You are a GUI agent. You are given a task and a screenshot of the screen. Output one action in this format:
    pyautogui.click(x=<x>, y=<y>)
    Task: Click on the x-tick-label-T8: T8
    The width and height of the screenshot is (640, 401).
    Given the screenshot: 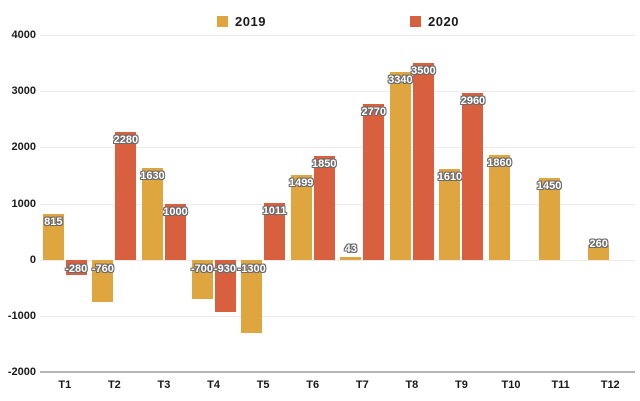 What is the action you would take?
    pyautogui.click(x=412, y=385)
    